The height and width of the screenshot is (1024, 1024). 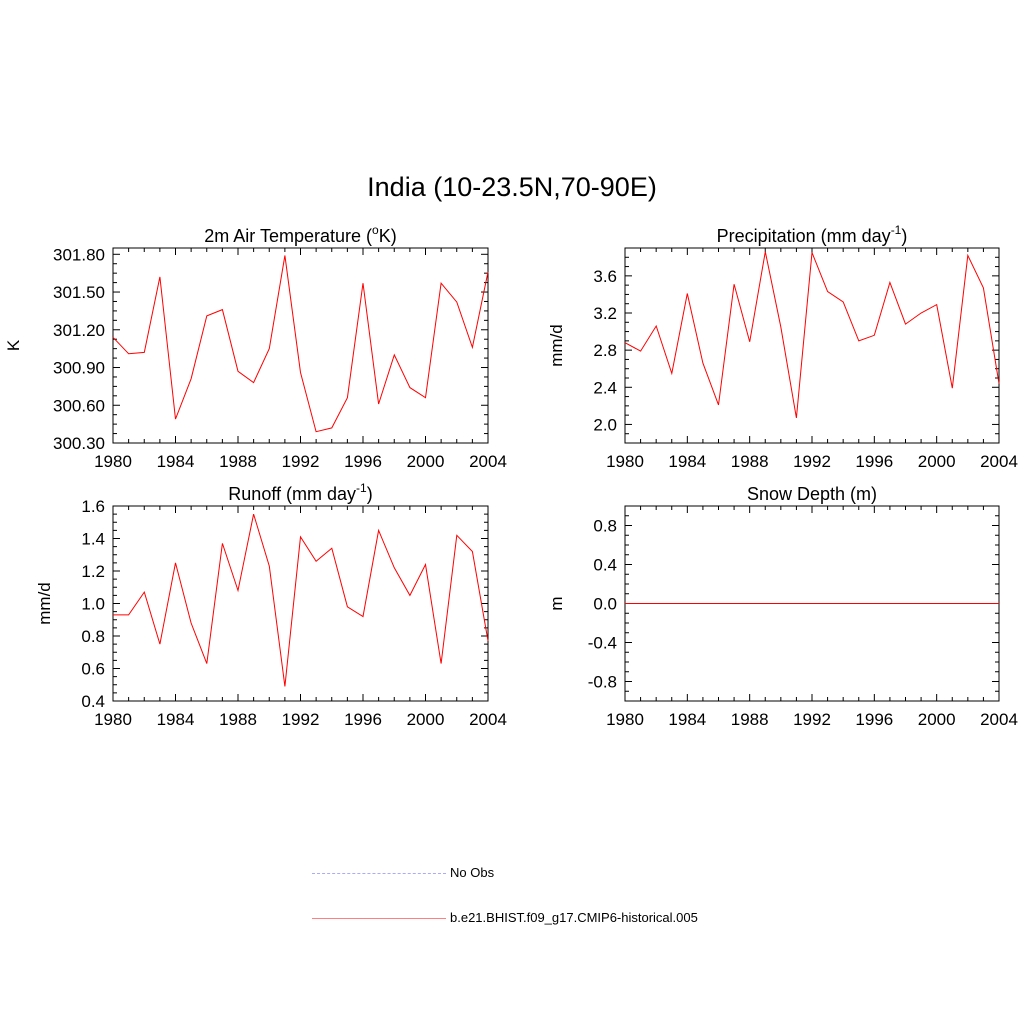 I want to click on y-tick-label: -0.4, so click(x=602, y=643).